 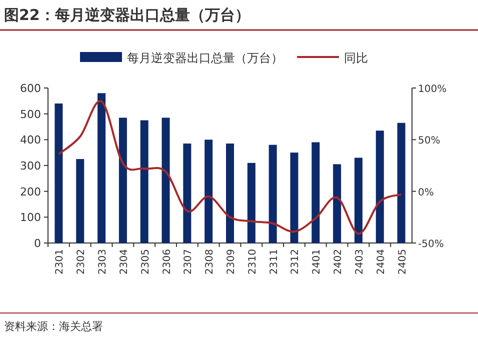 What do you see at coordinates (82, 261) in the screenshot?
I see `x-tick-label: 2302` at bounding box center [82, 261].